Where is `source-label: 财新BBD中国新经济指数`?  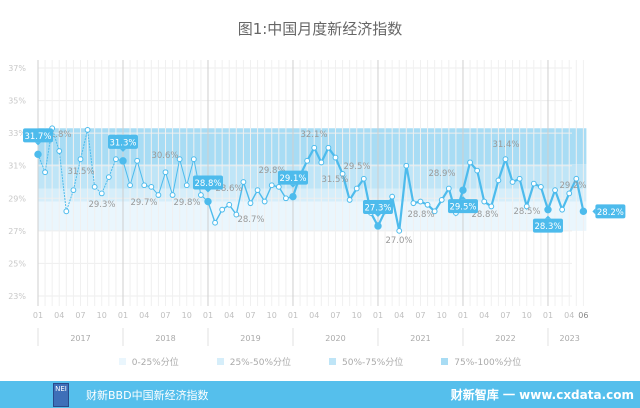
source-label: 财新BBD中国新经济指数 is located at coordinates (147, 395).